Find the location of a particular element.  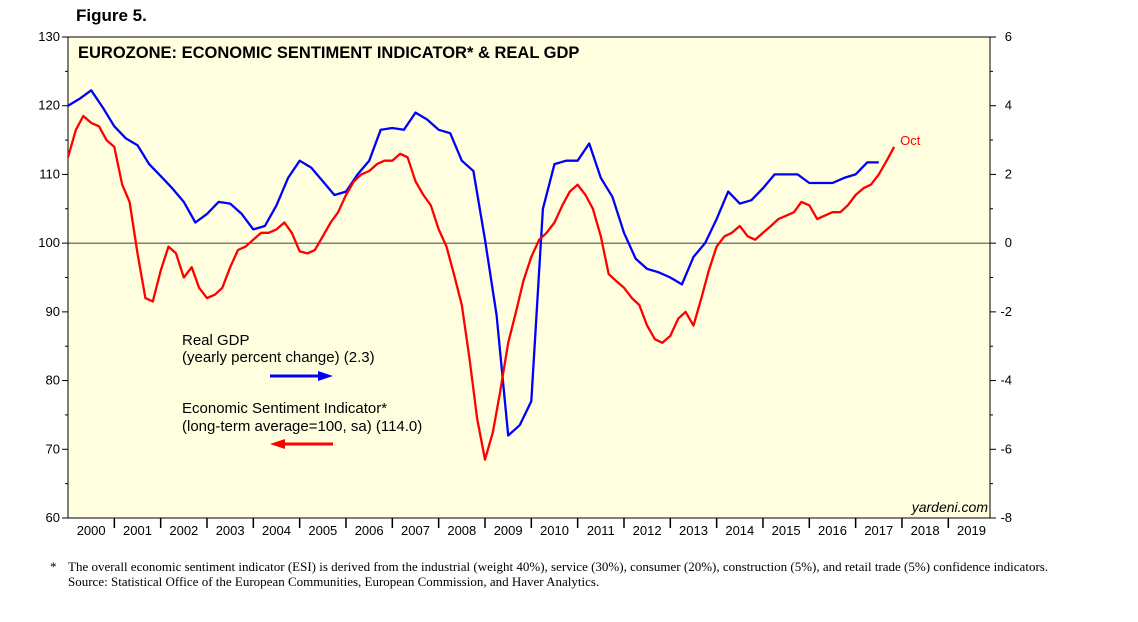

x-axis-tick-label: 2015 is located at coordinates (786, 530).